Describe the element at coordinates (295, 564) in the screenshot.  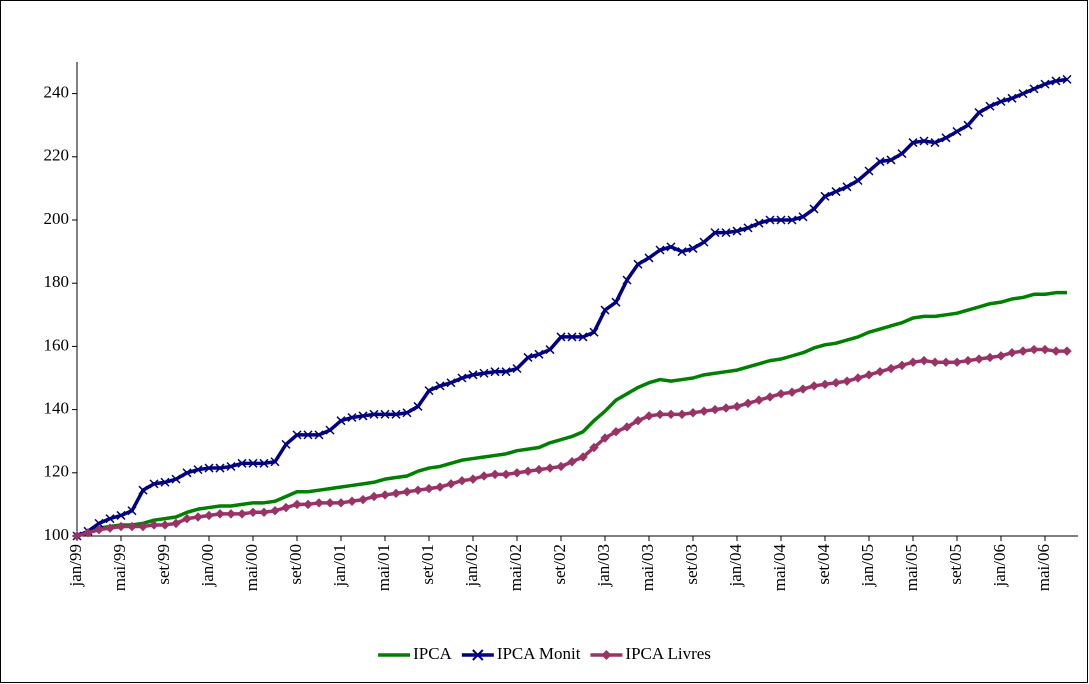
I see `x-tick-label: set/00` at that location.